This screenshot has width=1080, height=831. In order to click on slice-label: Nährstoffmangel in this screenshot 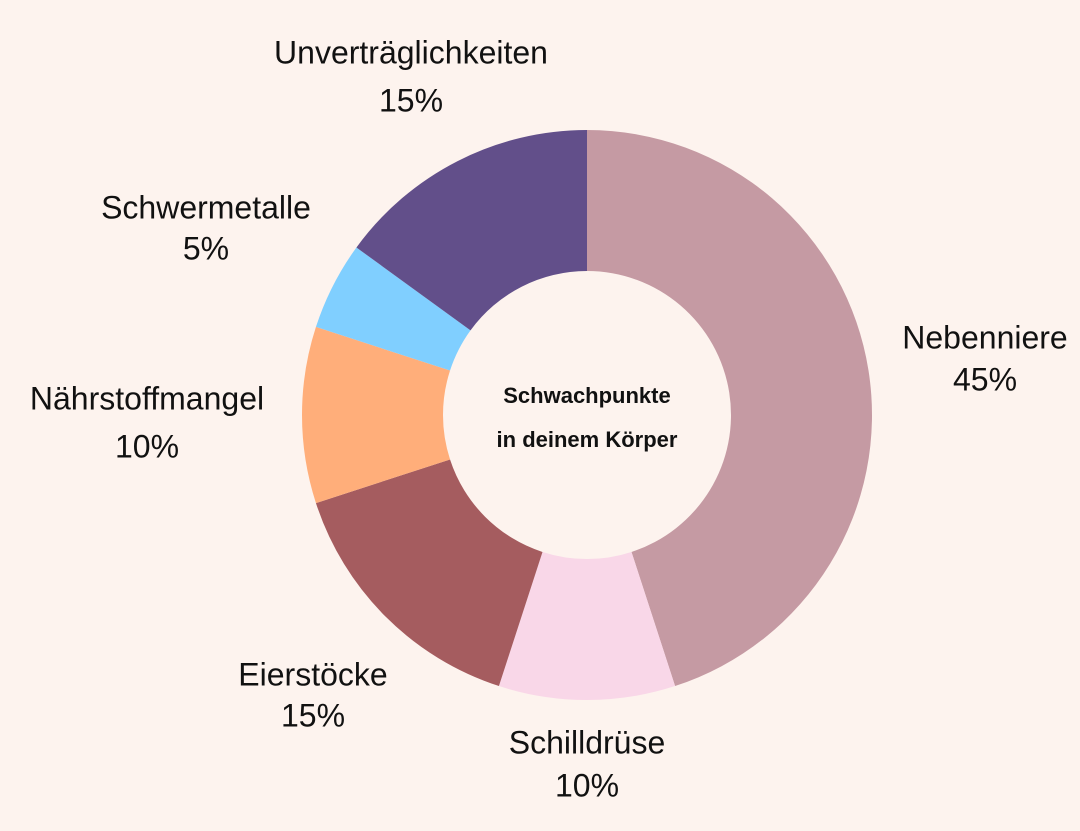, I will do `click(147, 398)`.